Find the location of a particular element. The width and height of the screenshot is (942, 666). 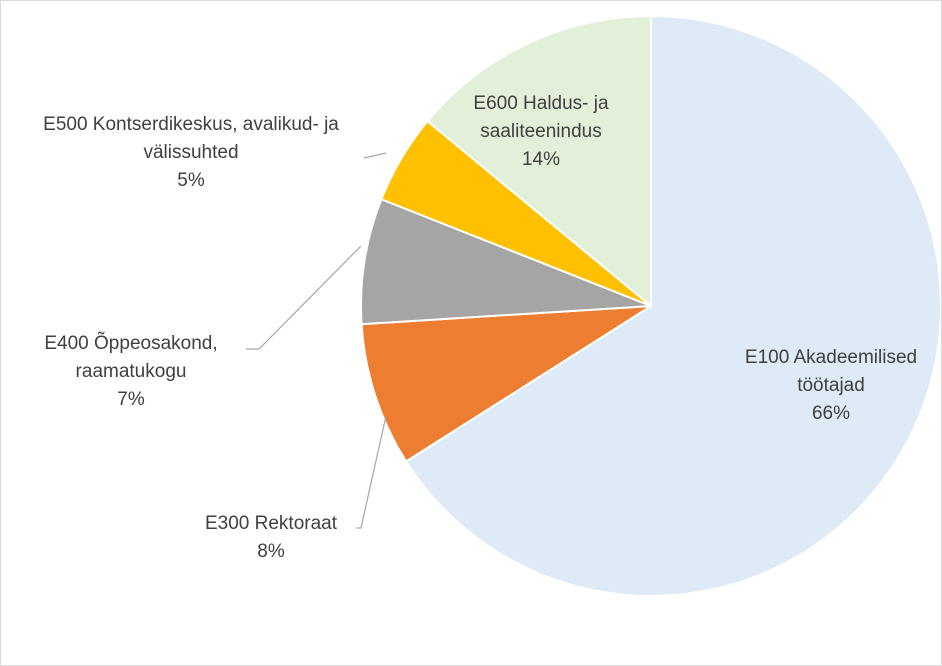

category-label: E300 Rektoraat is located at coordinates (271, 523).